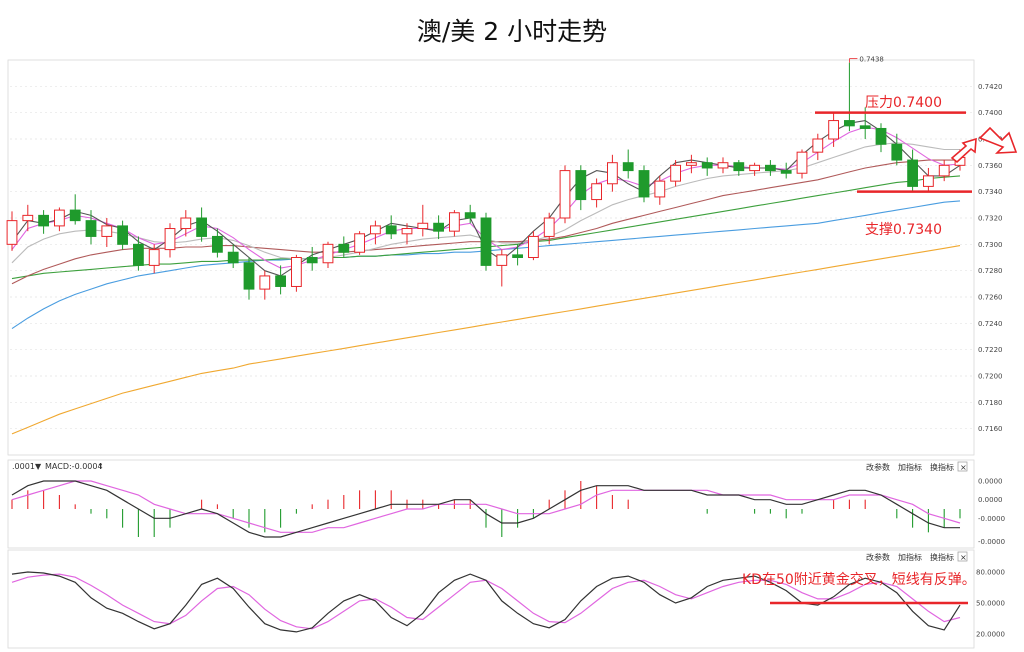  I want to click on y-tick-label: 0.7180, so click(990, 403).